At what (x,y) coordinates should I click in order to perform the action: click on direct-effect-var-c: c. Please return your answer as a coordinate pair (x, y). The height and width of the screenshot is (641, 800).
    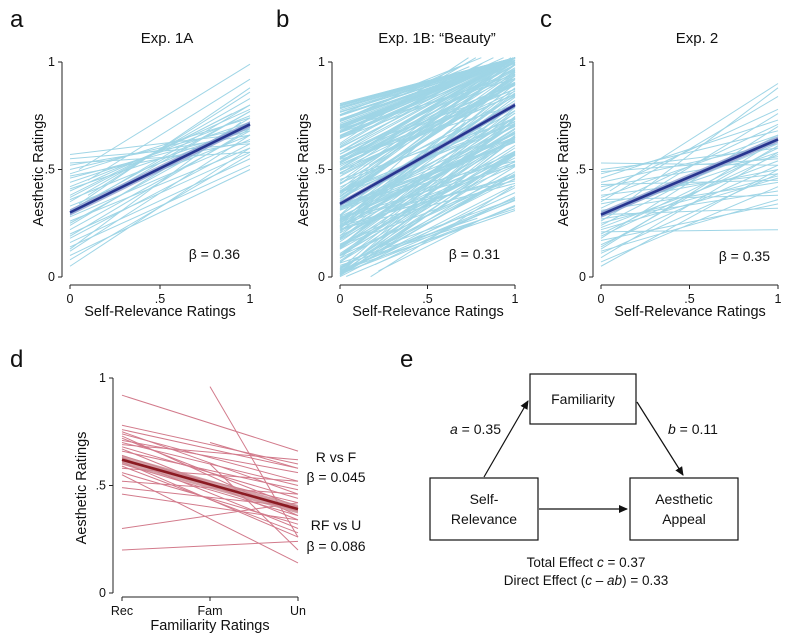
    Looking at the image, I should click on (588, 580).